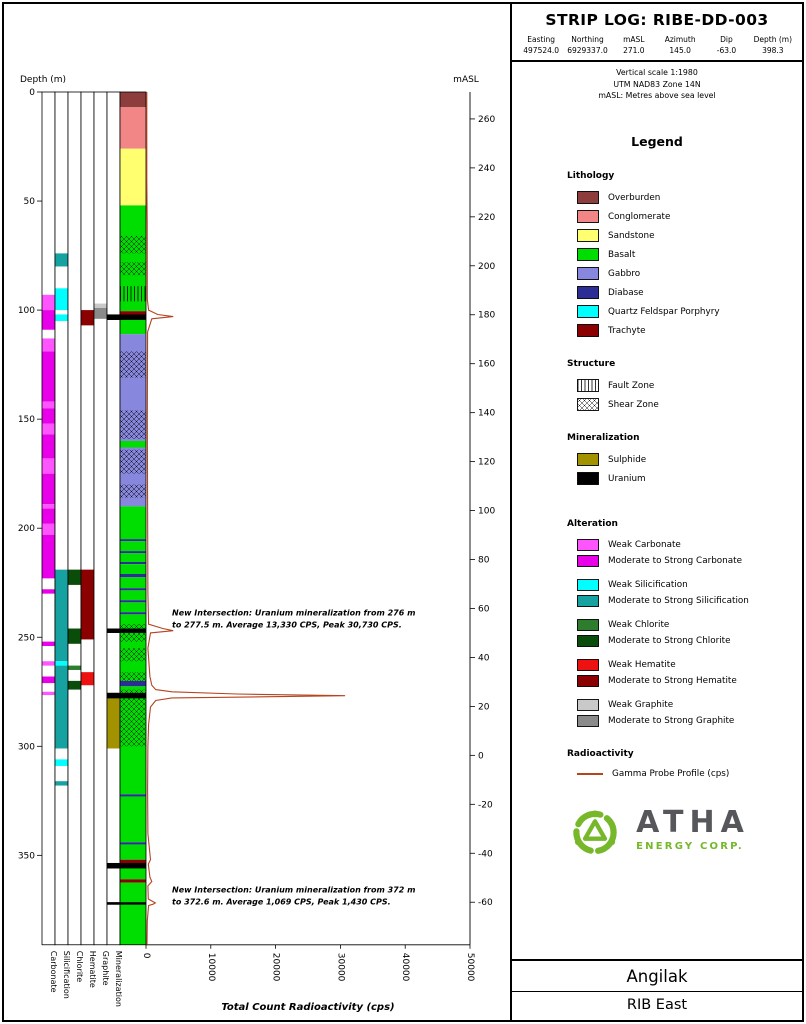 This screenshot has width=806, height=1024. I want to click on legend-title: Legend, so click(657, 142).